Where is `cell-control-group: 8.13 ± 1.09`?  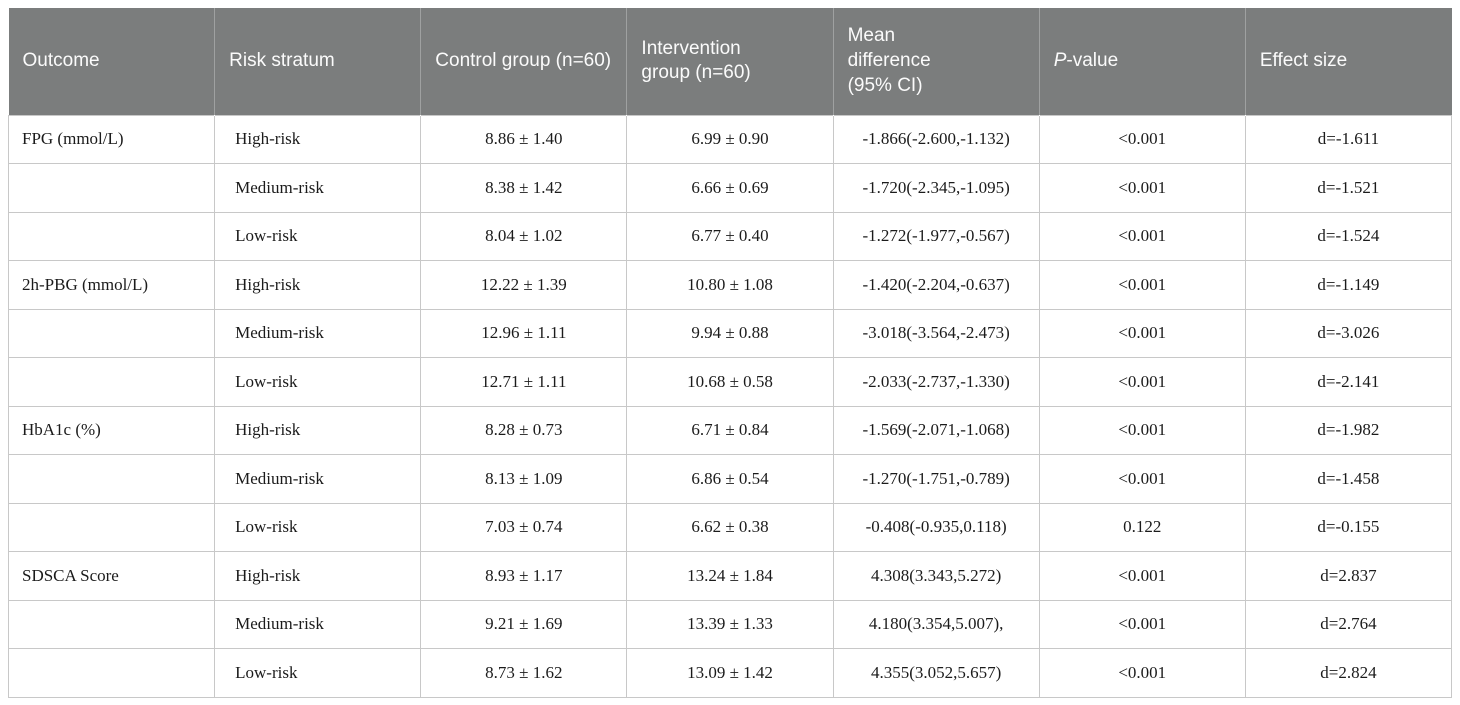 cell-control-group: 8.13 ± 1.09 is located at coordinates (524, 479).